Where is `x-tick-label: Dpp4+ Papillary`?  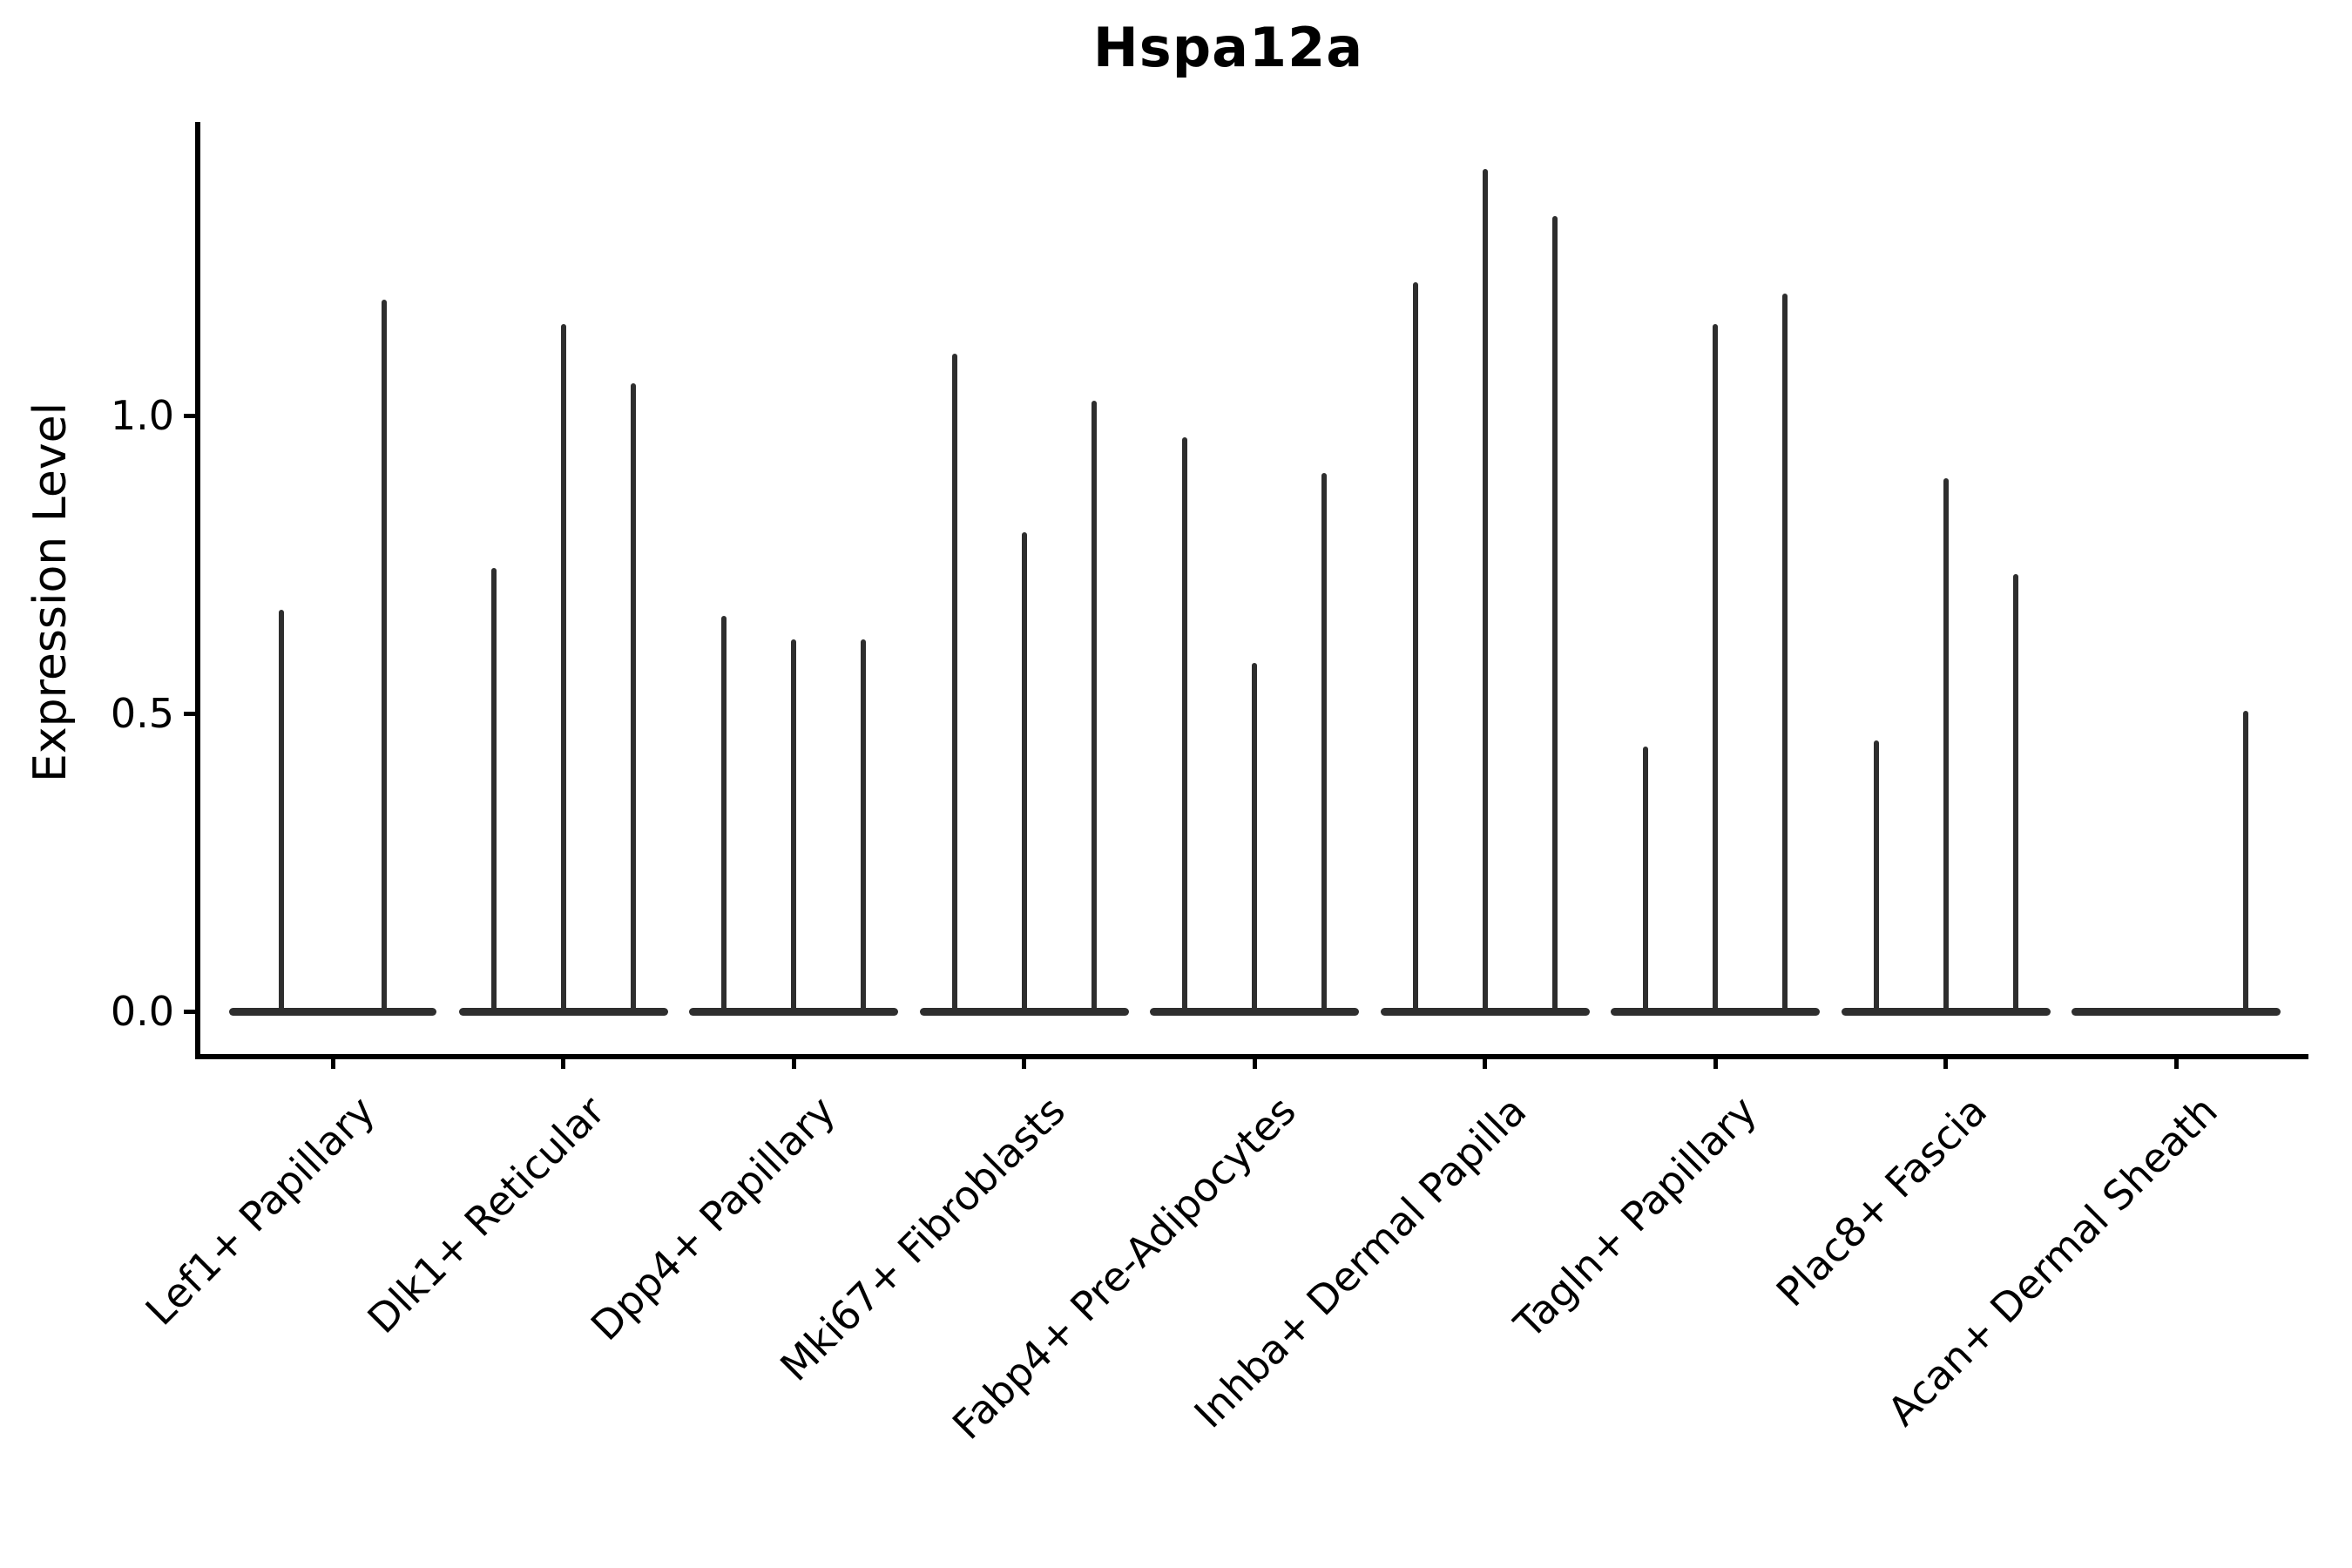 x-tick-label: Dpp4+ Papillary is located at coordinates (713, 1218).